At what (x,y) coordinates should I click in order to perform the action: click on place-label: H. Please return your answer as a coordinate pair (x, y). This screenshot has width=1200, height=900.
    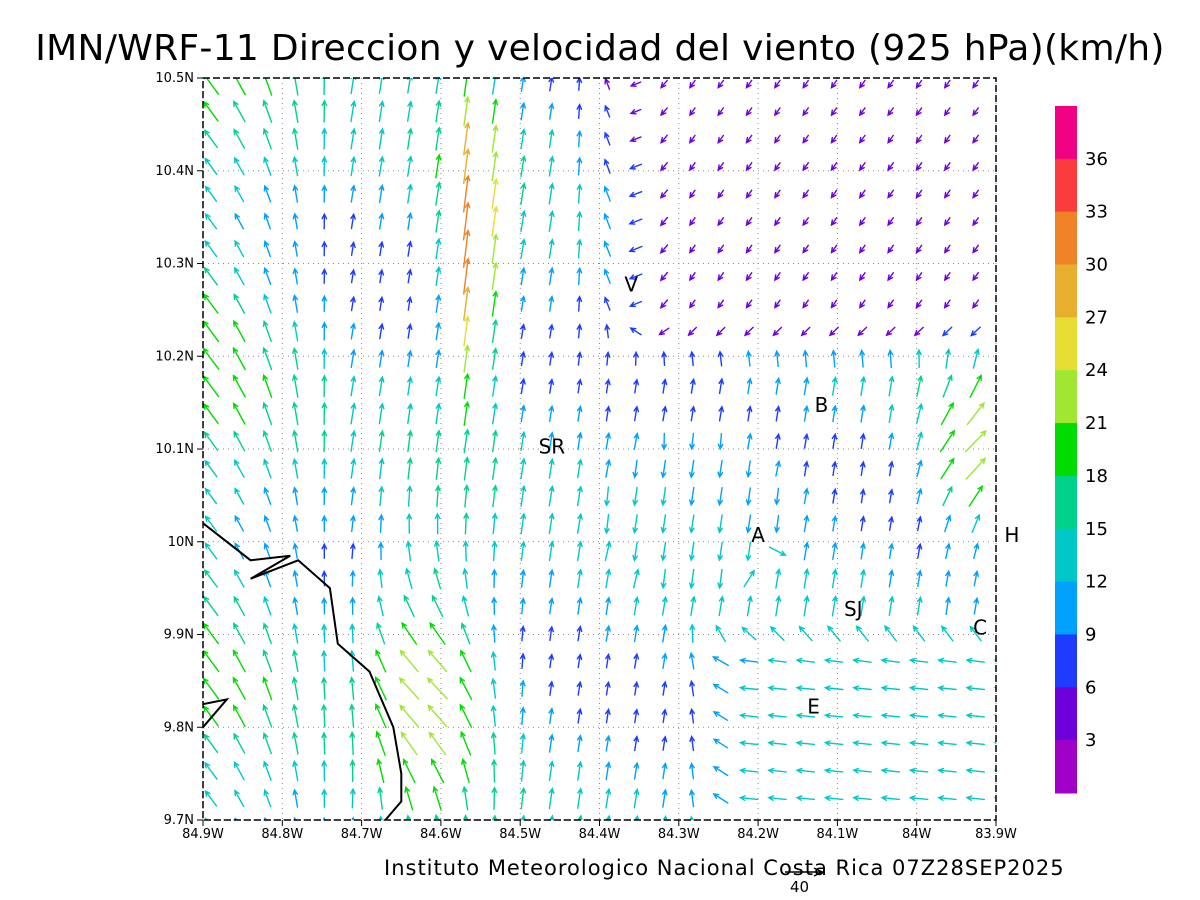
    Looking at the image, I should click on (1011, 535).